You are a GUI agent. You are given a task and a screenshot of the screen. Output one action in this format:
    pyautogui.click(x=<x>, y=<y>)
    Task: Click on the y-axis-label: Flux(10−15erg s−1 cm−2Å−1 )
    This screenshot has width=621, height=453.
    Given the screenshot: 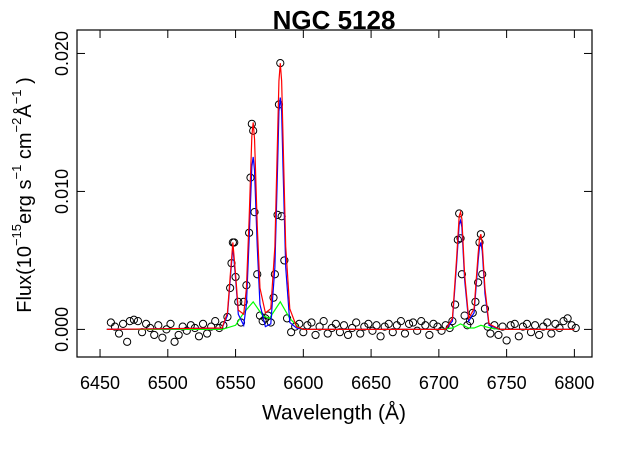 What is the action you would take?
    pyautogui.click(x=22, y=195)
    